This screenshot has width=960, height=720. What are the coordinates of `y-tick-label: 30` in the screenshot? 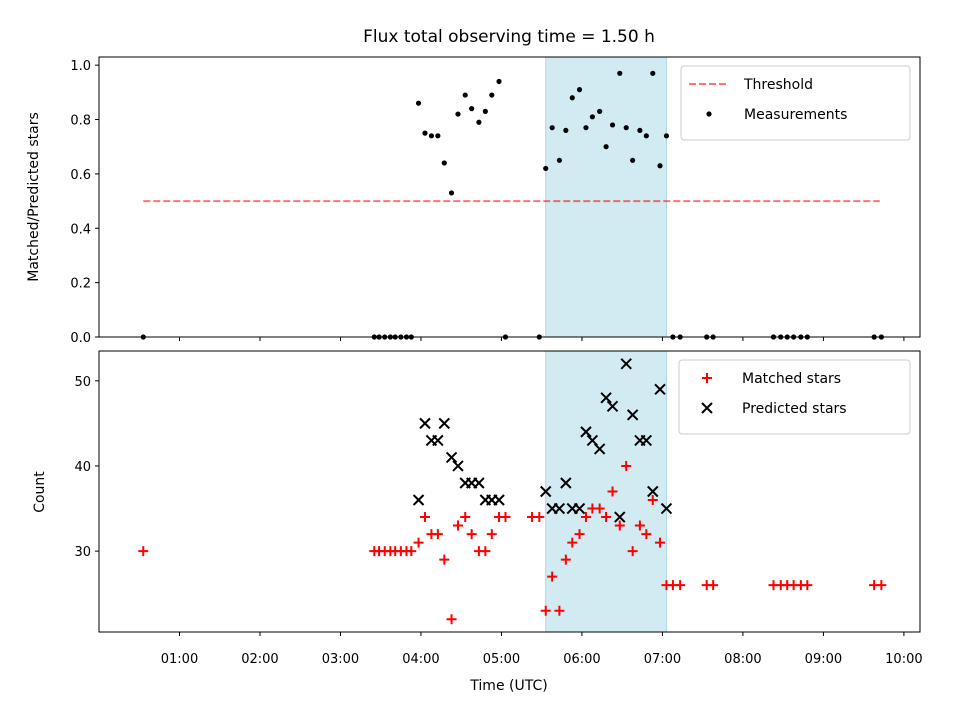 It's located at (82, 552).